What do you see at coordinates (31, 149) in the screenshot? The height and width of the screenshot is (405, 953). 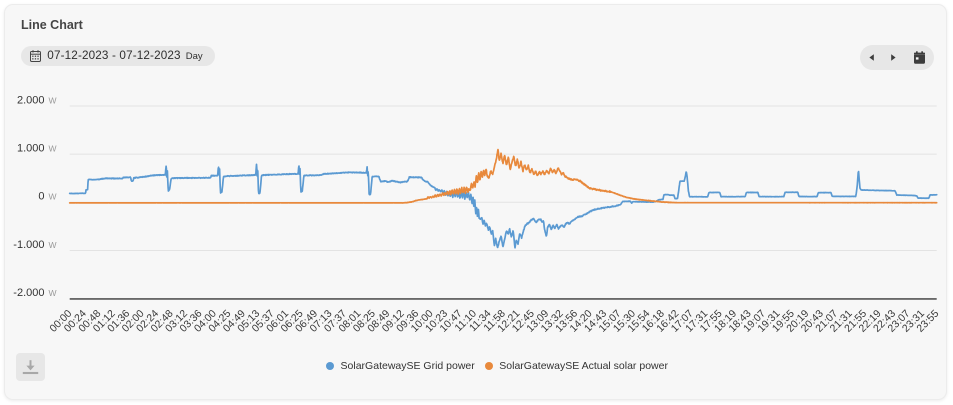 I see `svg-text: 1.000` at bounding box center [31, 149].